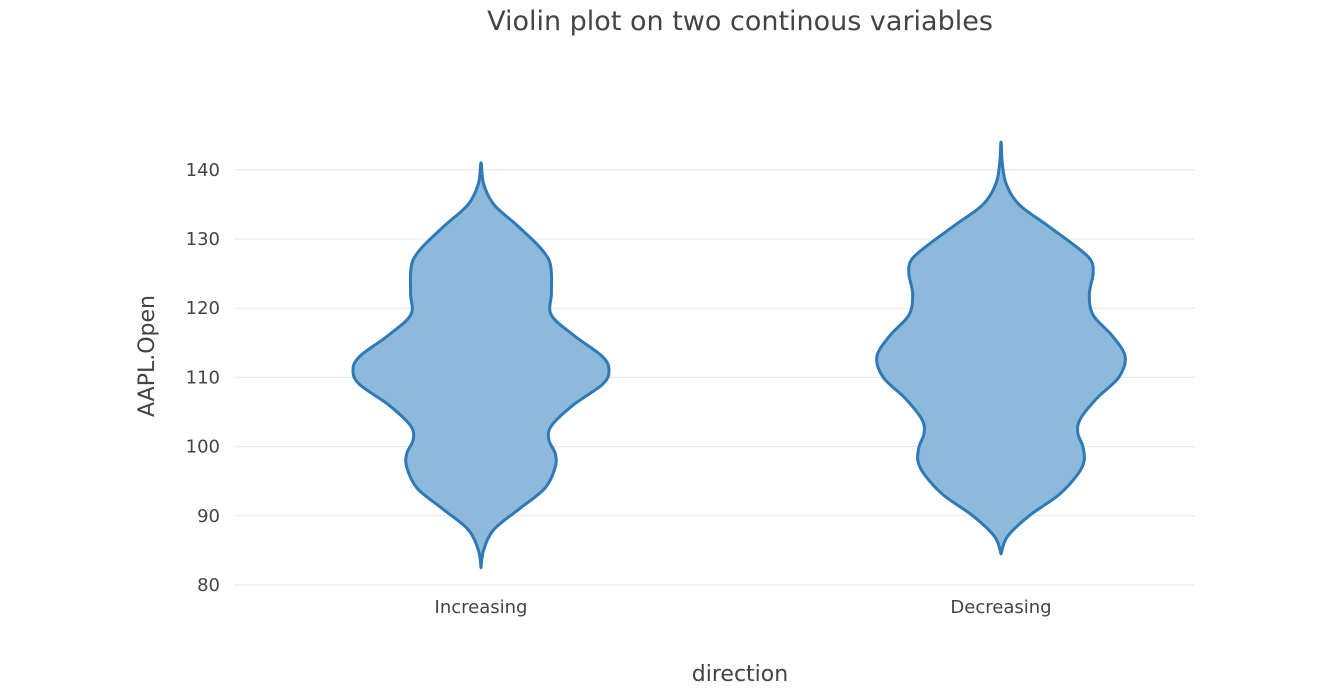 This screenshot has width=1330, height=693. What do you see at coordinates (740, 674) in the screenshot?
I see `x-axis-title: direction` at bounding box center [740, 674].